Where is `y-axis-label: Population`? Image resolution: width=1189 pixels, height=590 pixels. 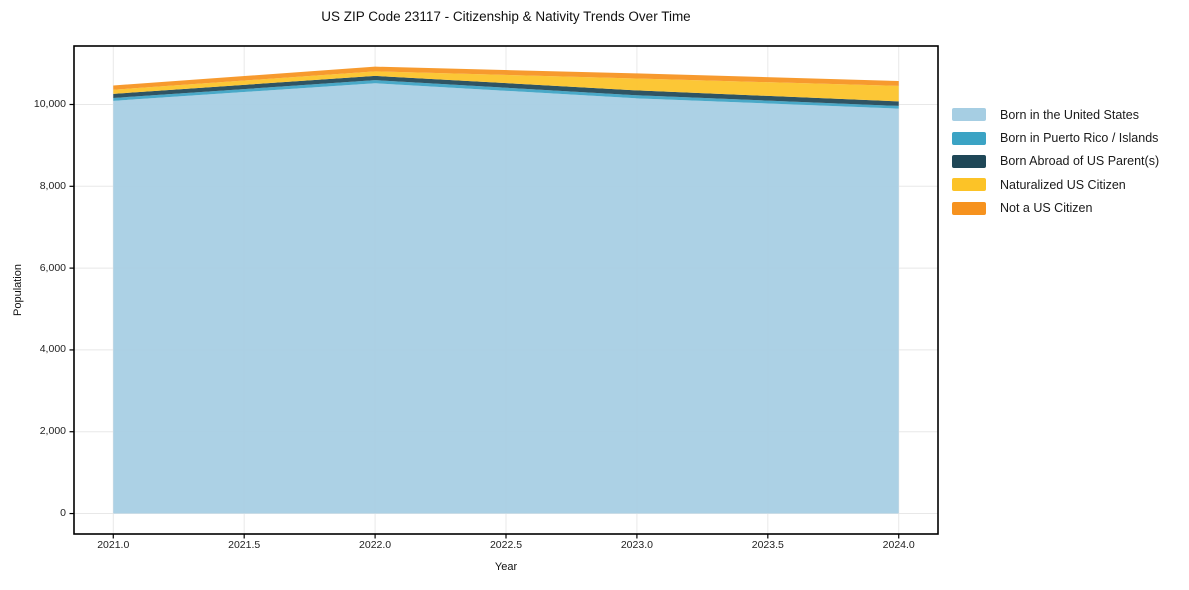
y-axis-label: Population is located at coordinates (18, 290).